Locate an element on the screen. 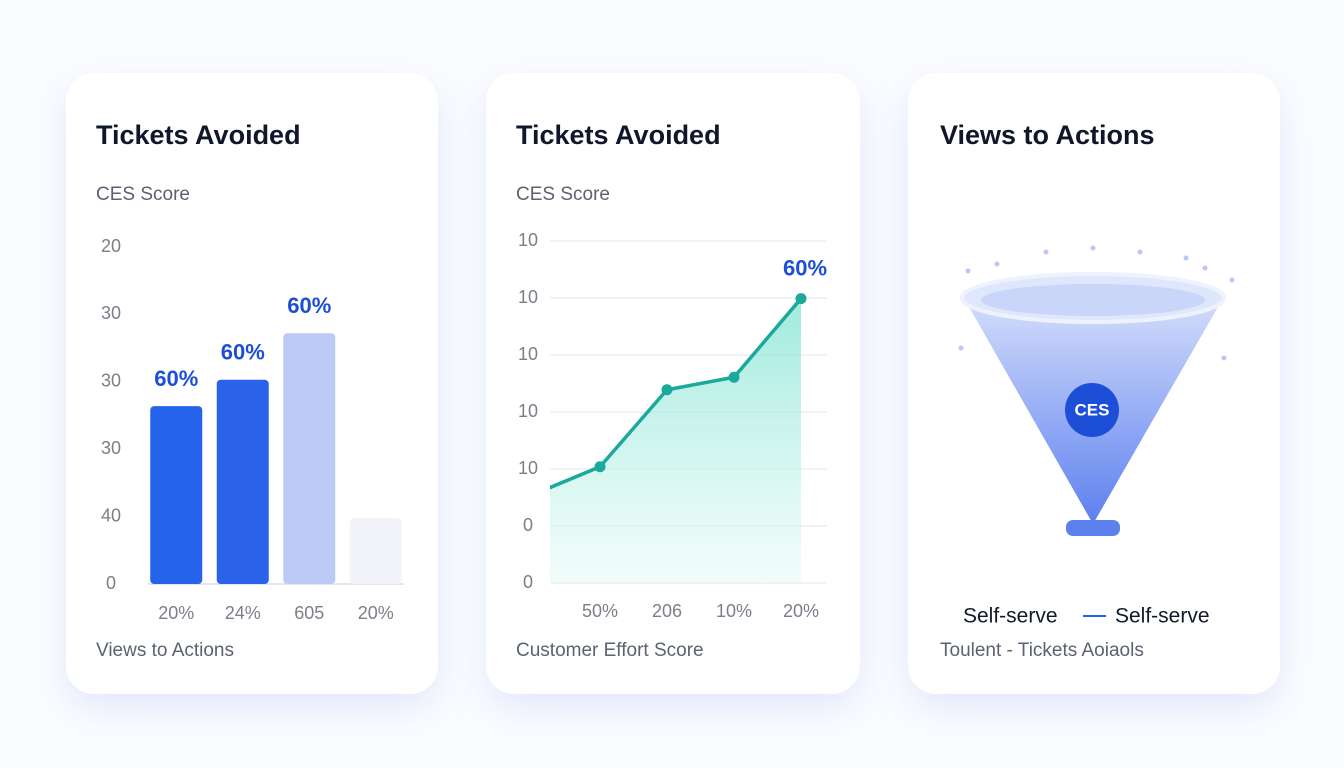  card-footer: Toulent - Tickets Aoiaols is located at coordinates (1042, 650).